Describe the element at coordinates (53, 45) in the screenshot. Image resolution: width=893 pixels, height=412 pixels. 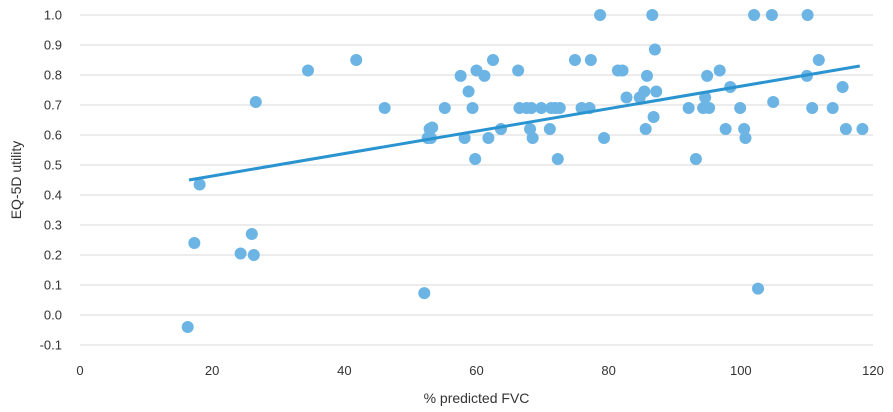
I see `y-tick-label: 0.9` at that location.